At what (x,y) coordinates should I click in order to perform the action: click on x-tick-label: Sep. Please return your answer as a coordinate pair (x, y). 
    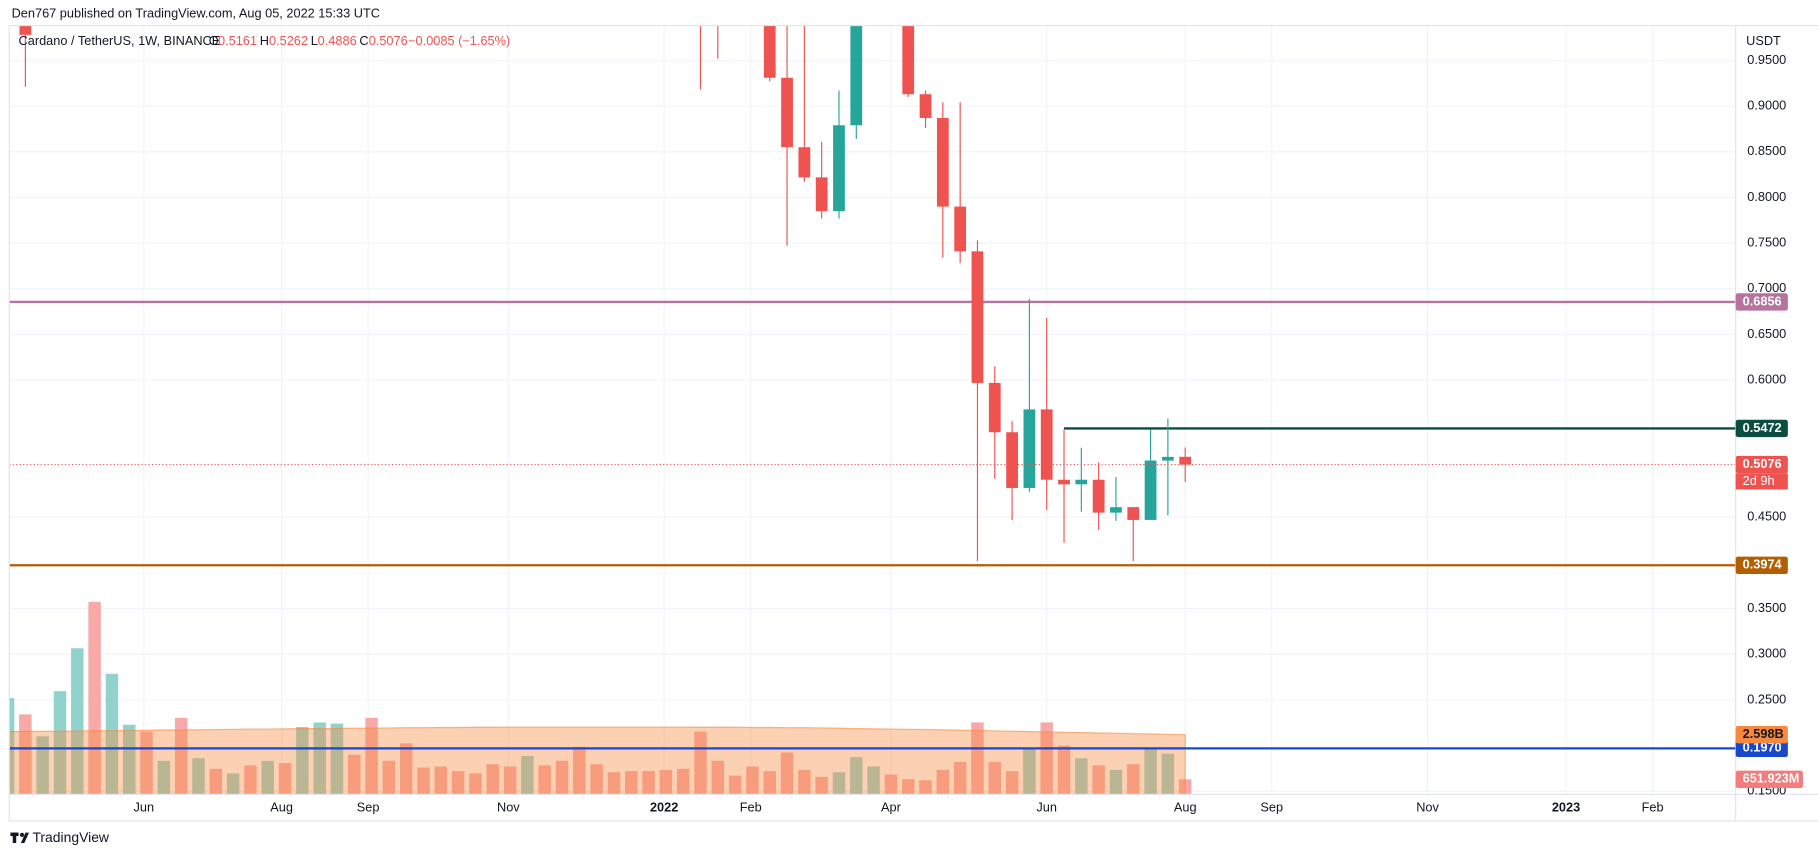
    Looking at the image, I should click on (1271, 807).